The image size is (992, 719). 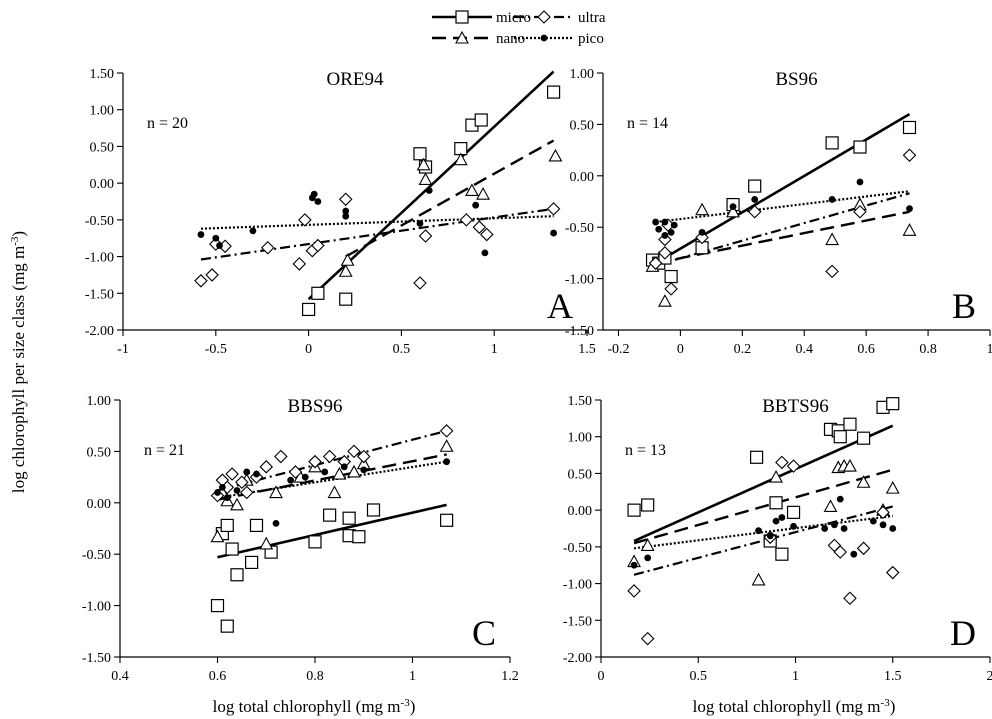 What do you see at coordinates (356, 79) in the screenshot?
I see `panel-title: ORE94` at bounding box center [356, 79].